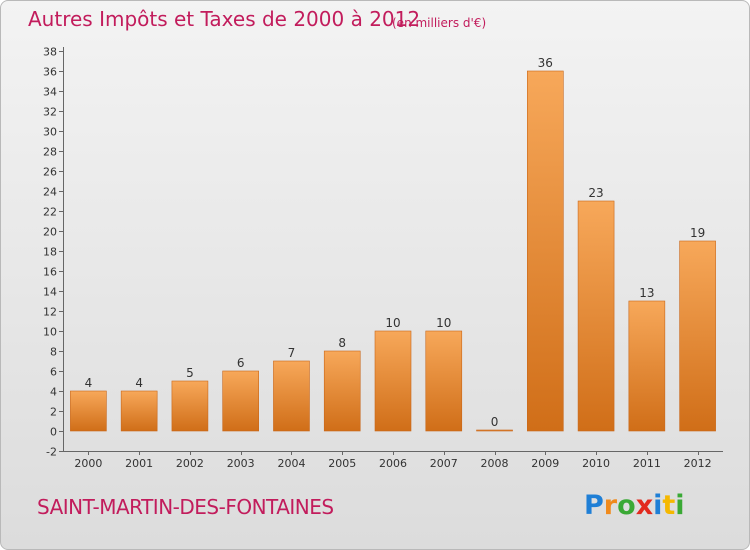 Image resolution: width=750 pixels, height=550 pixels. Describe the element at coordinates (190, 373) in the screenshot. I see `data-label: 5` at that location.